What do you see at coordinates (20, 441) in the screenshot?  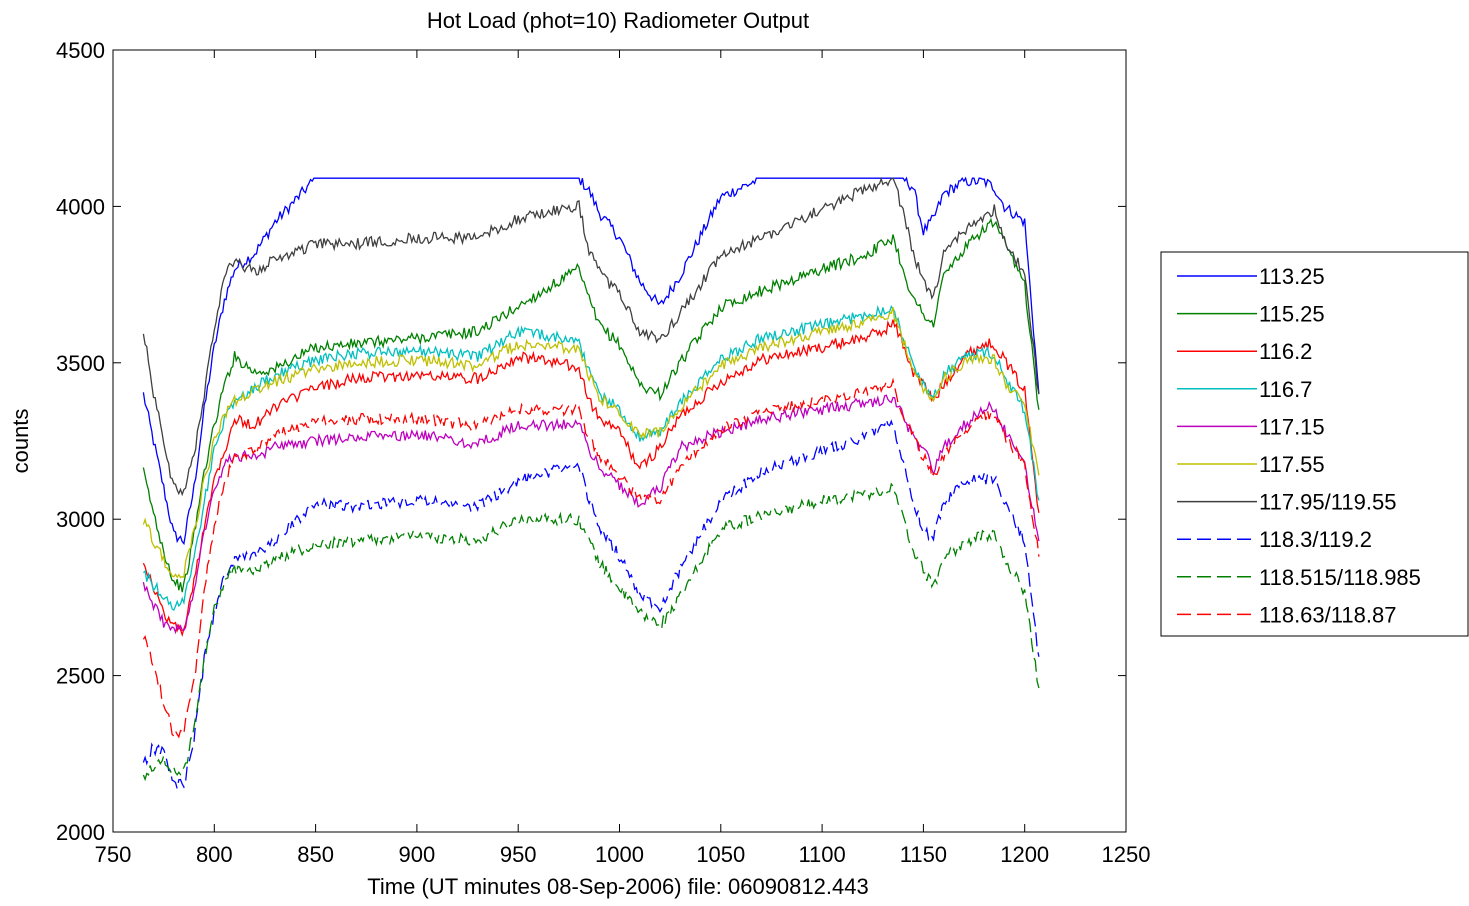 I see `y-axis-label: counts` at bounding box center [20, 441].